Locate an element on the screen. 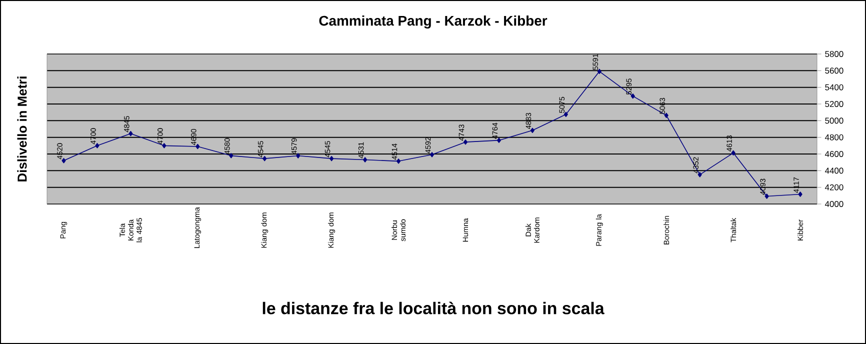 This screenshot has height=344, width=866. y-tick-label: 4400 is located at coordinates (834, 171).